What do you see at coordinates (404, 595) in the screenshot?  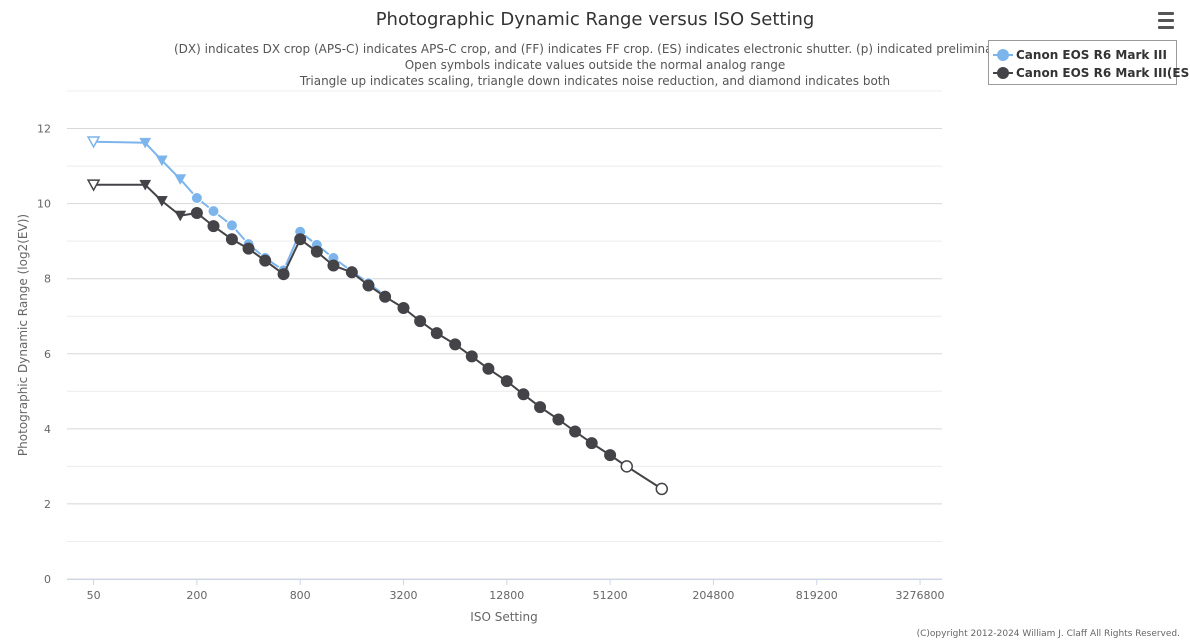 I see `x-tick-label: 3200` at bounding box center [404, 595].